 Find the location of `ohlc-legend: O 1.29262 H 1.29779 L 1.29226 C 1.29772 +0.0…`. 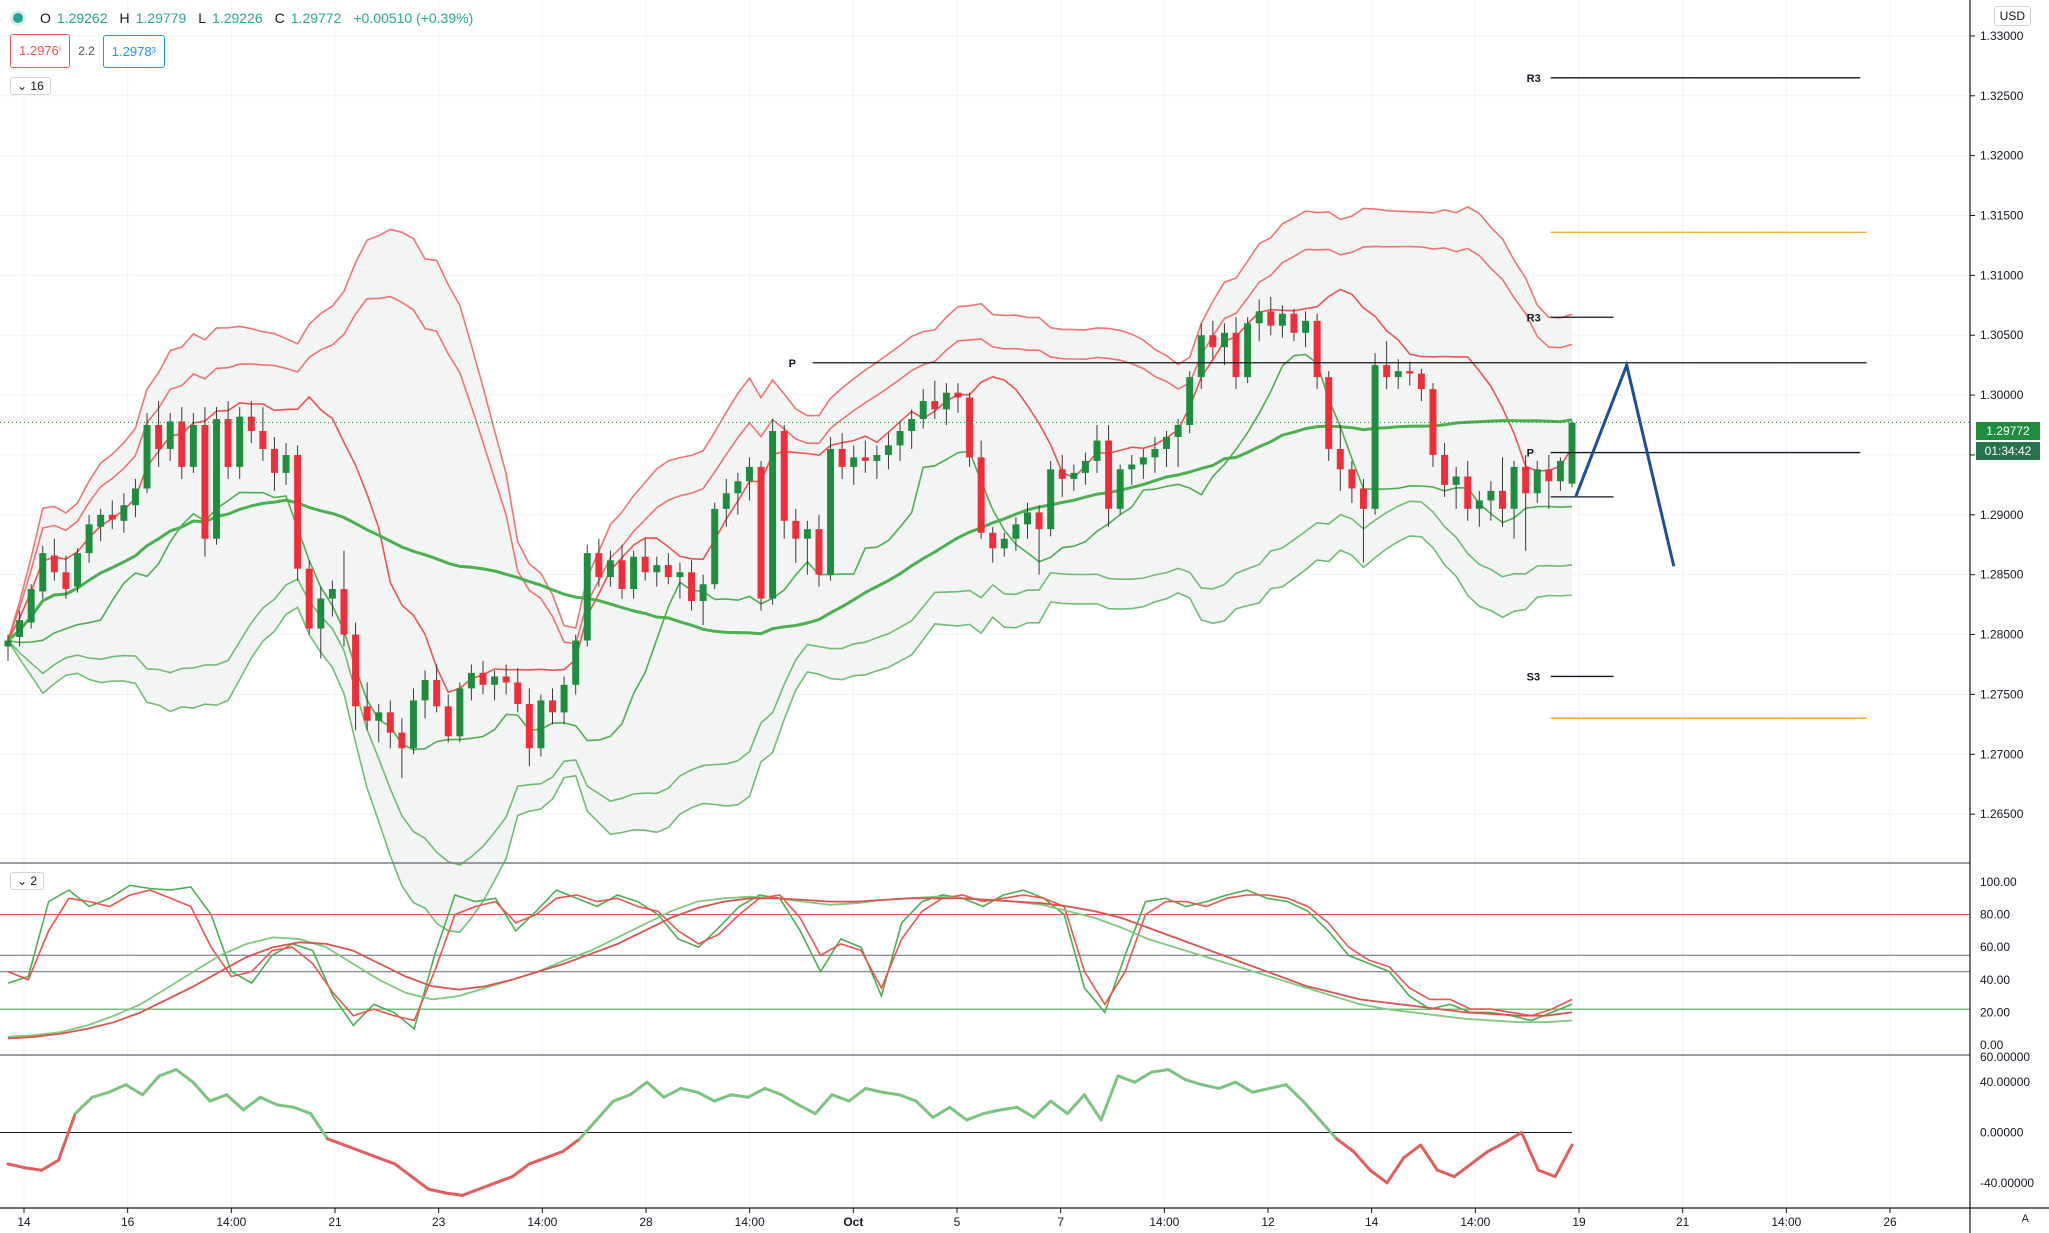

ohlc-legend: O 1.29262 H 1.29779 L 1.29226 C 1.29772 +0.0… is located at coordinates (244, 18).